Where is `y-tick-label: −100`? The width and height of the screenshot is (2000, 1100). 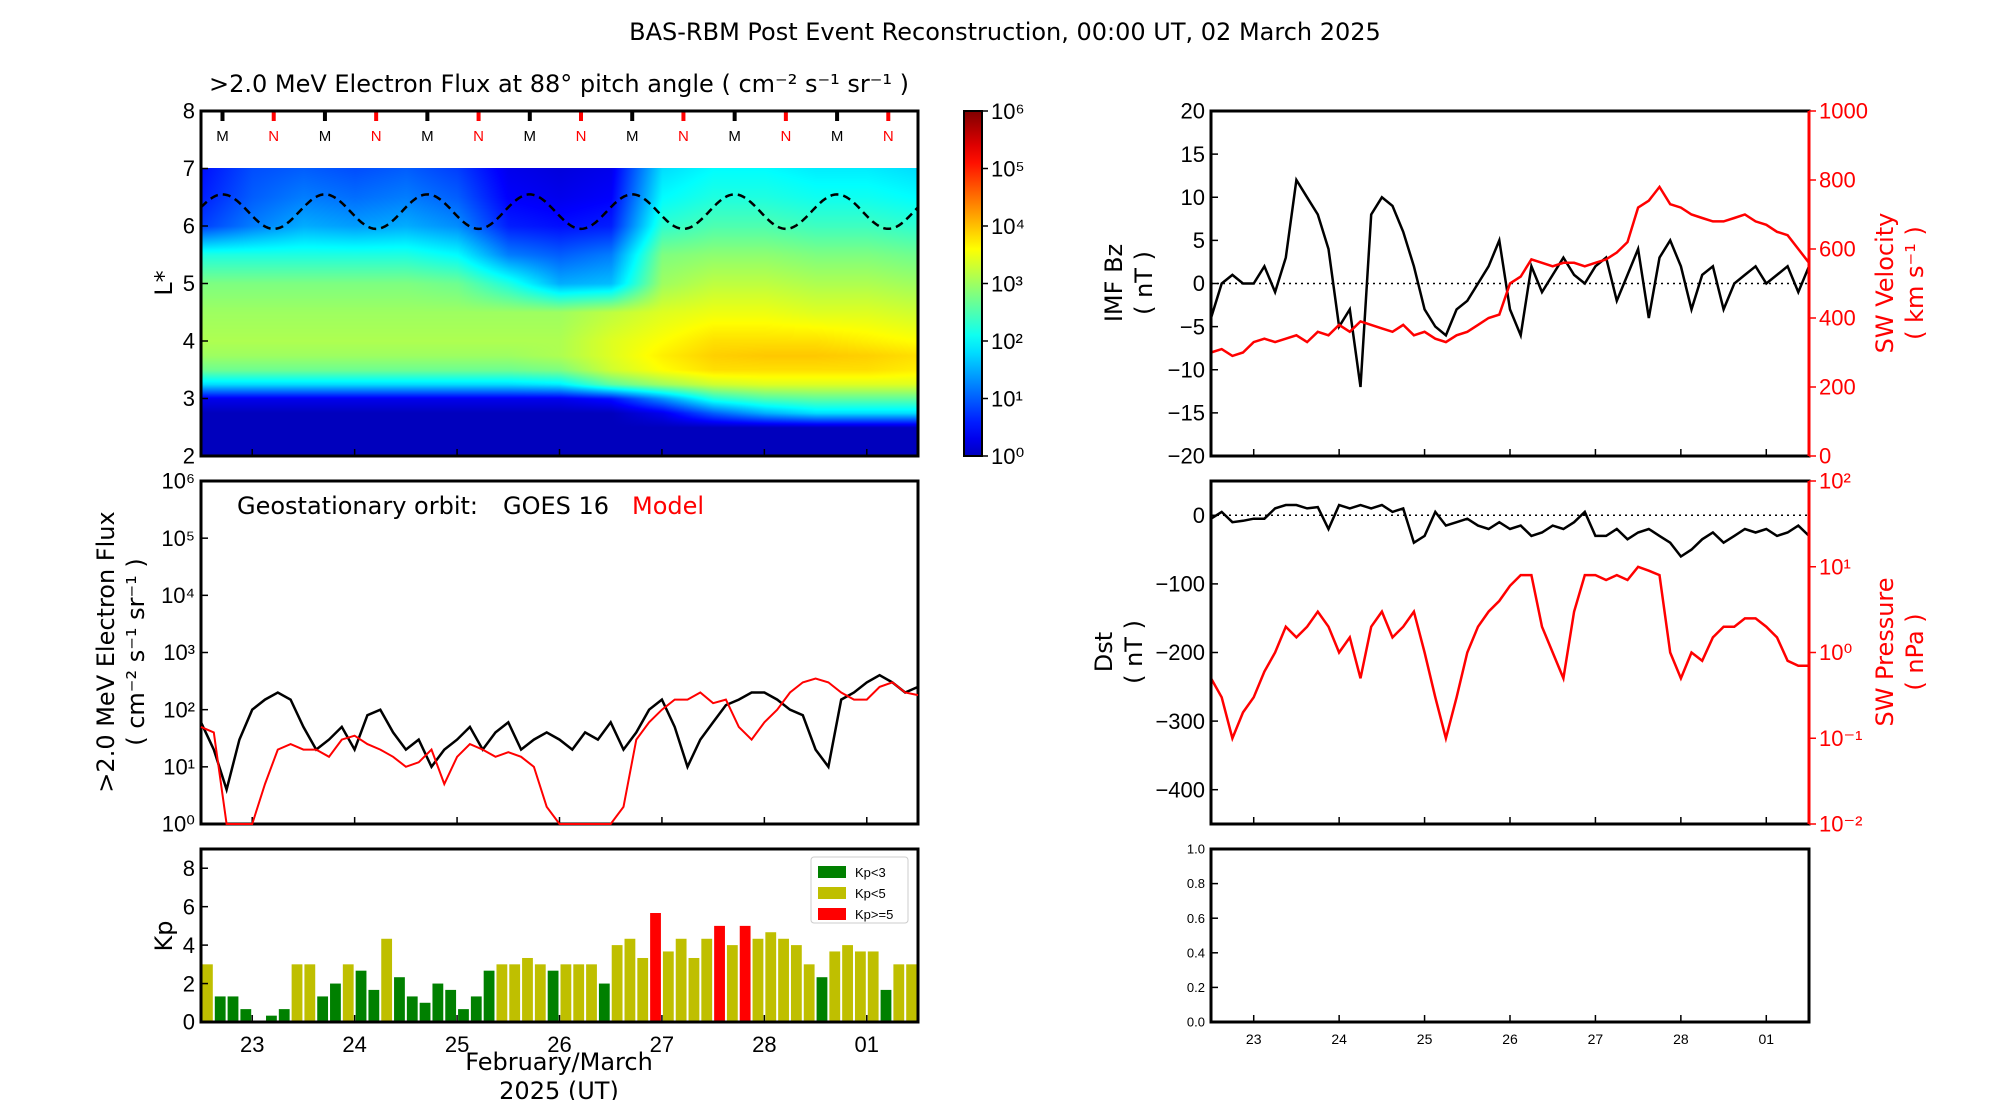 y-tick-label: −100 is located at coordinates (1180, 584).